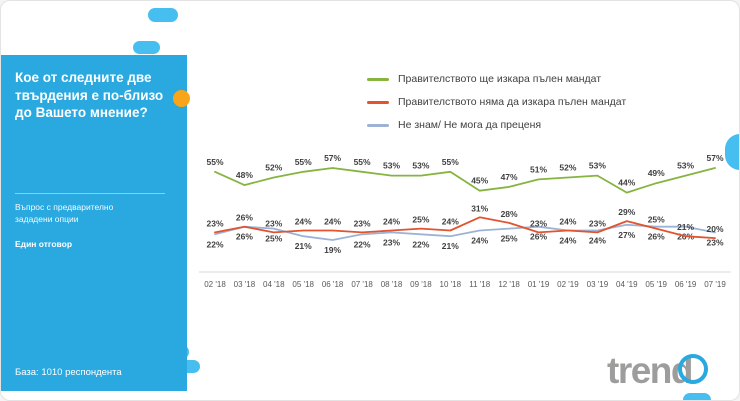  Describe the element at coordinates (626, 212) in the screenshot. I see `svg-text: 29%` at that location.